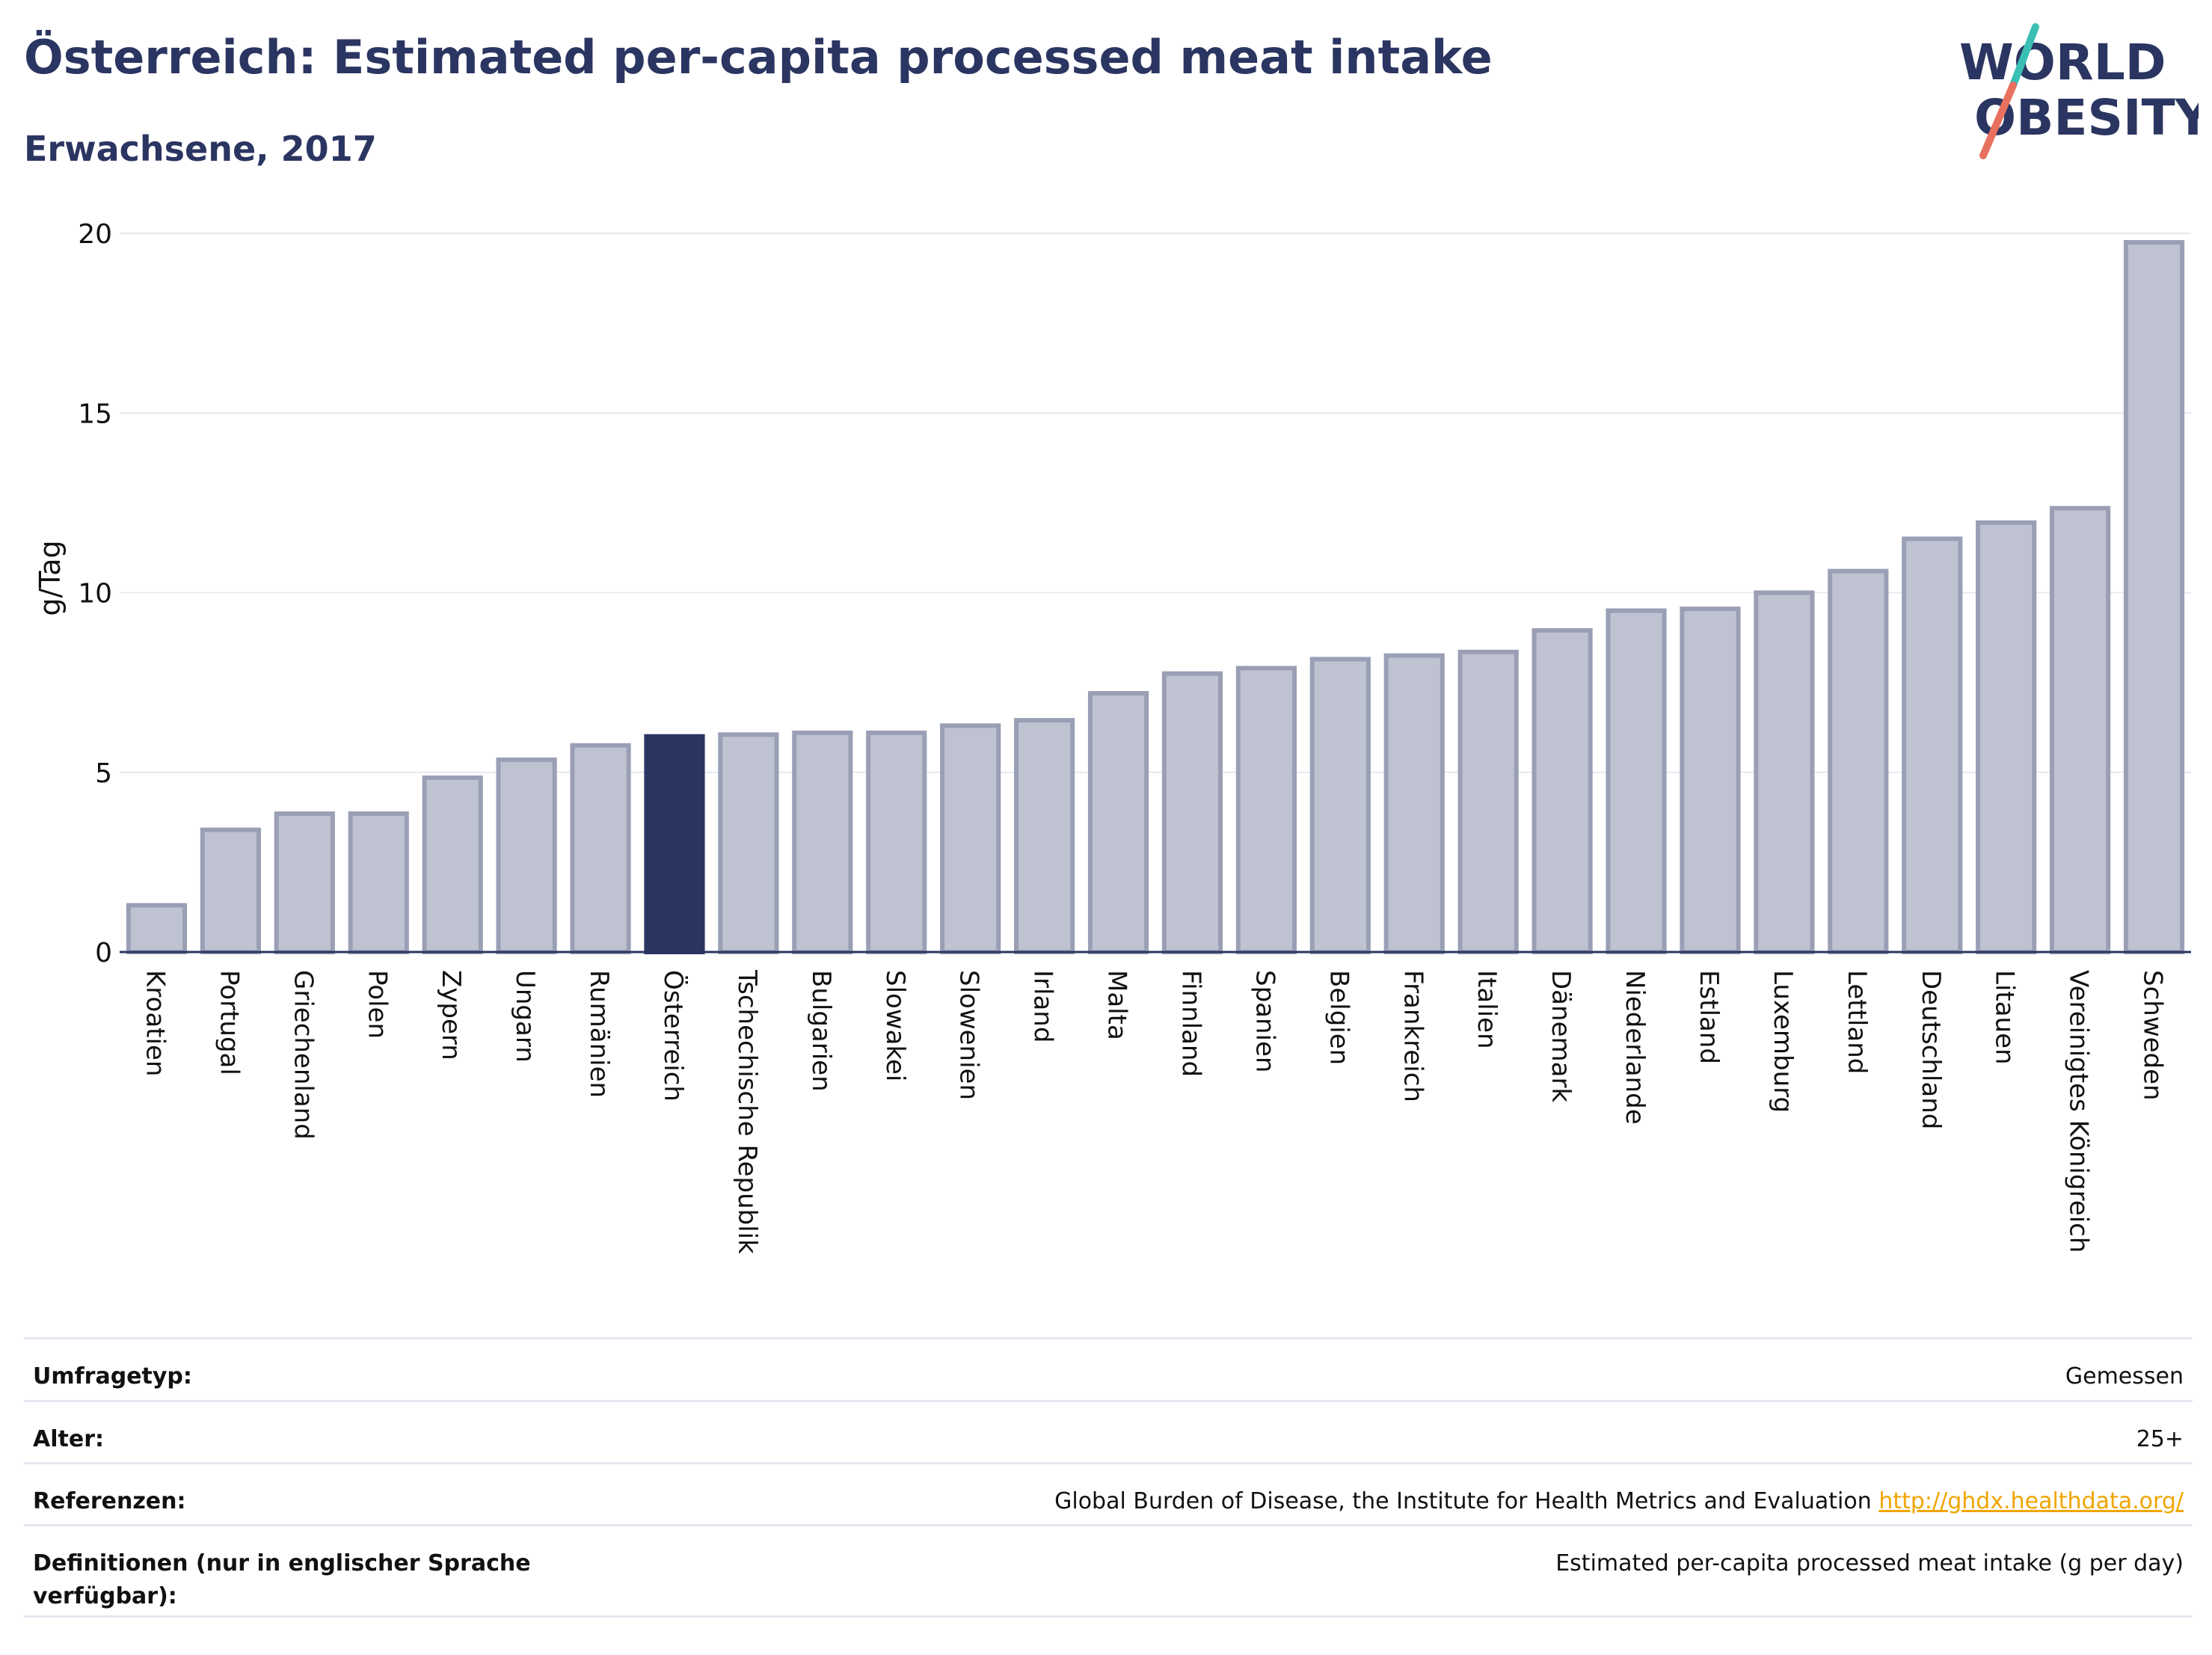  Describe the element at coordinates (2086, 118) in the screenshot. I see `logo-word-obesity: OBESITY` at that location.